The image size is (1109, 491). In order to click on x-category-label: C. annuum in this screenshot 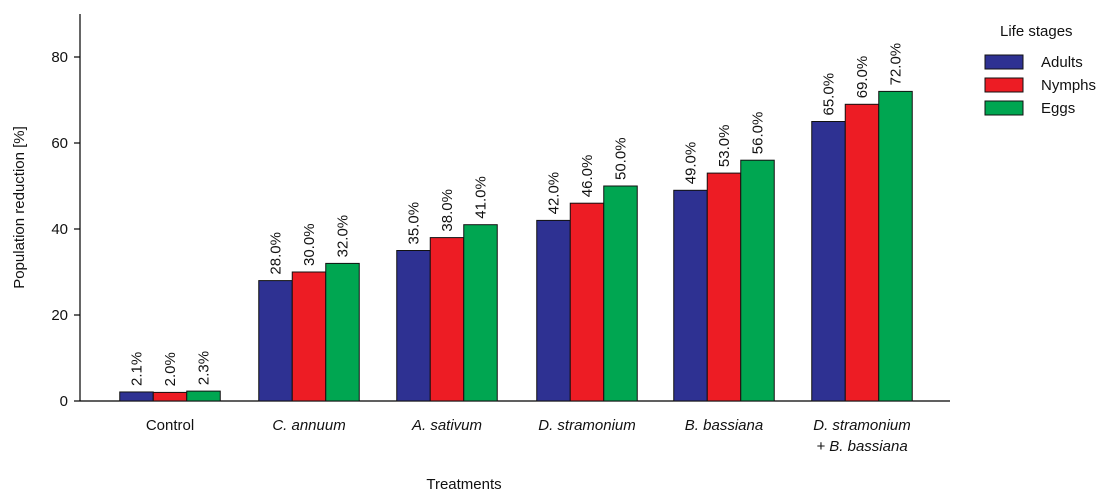, I will do `click(308, 425)`.